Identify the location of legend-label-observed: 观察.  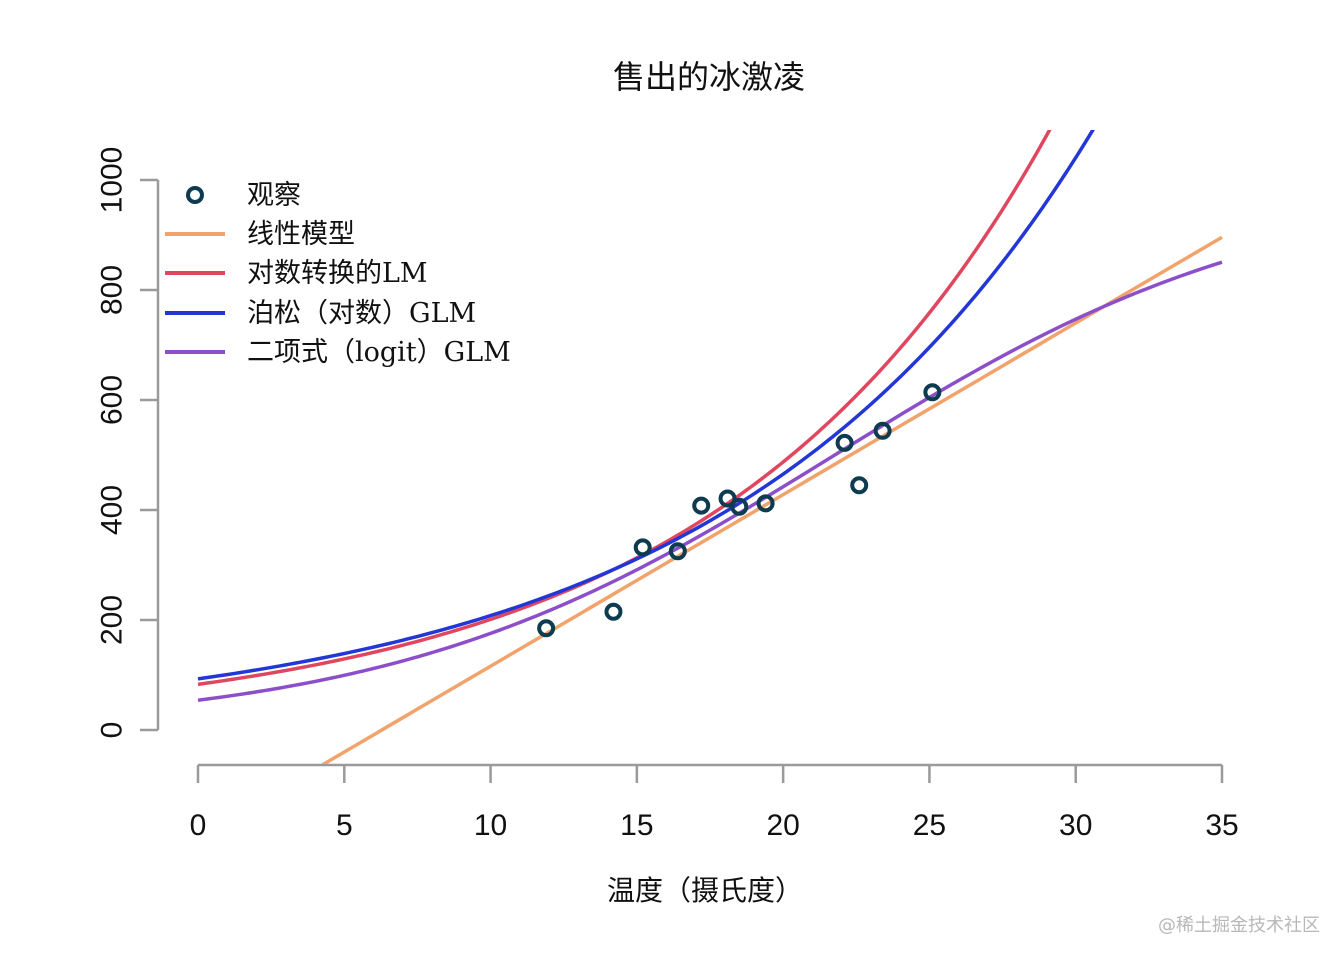
(274, 195).